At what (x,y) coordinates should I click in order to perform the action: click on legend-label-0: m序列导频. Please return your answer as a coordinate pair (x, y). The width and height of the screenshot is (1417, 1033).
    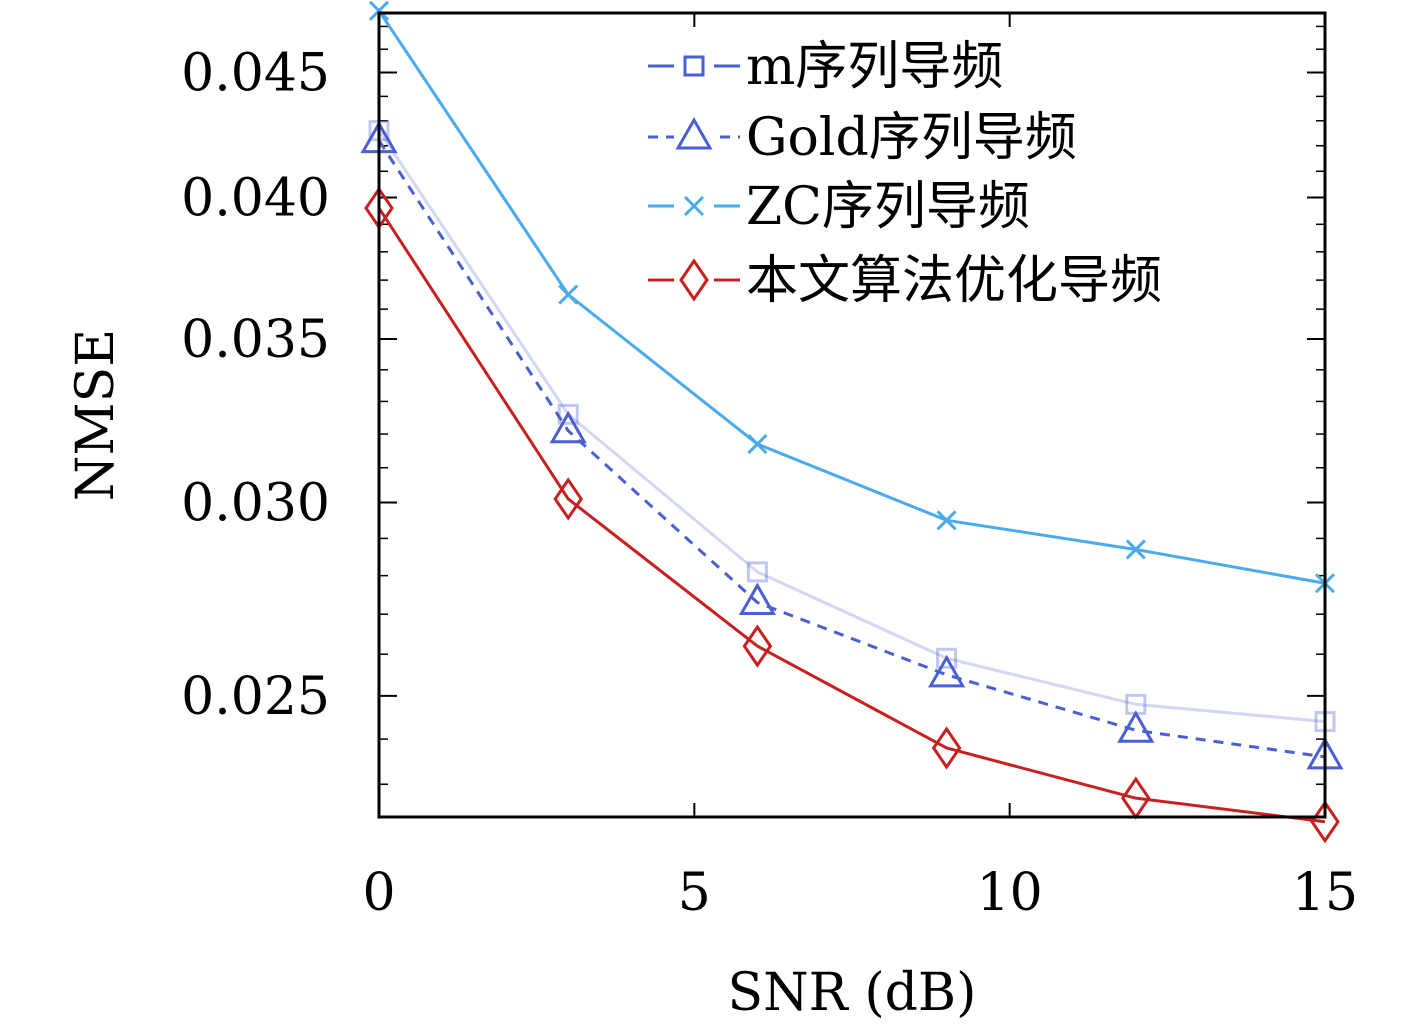
    Looking at the image, I should click on (874, 67).